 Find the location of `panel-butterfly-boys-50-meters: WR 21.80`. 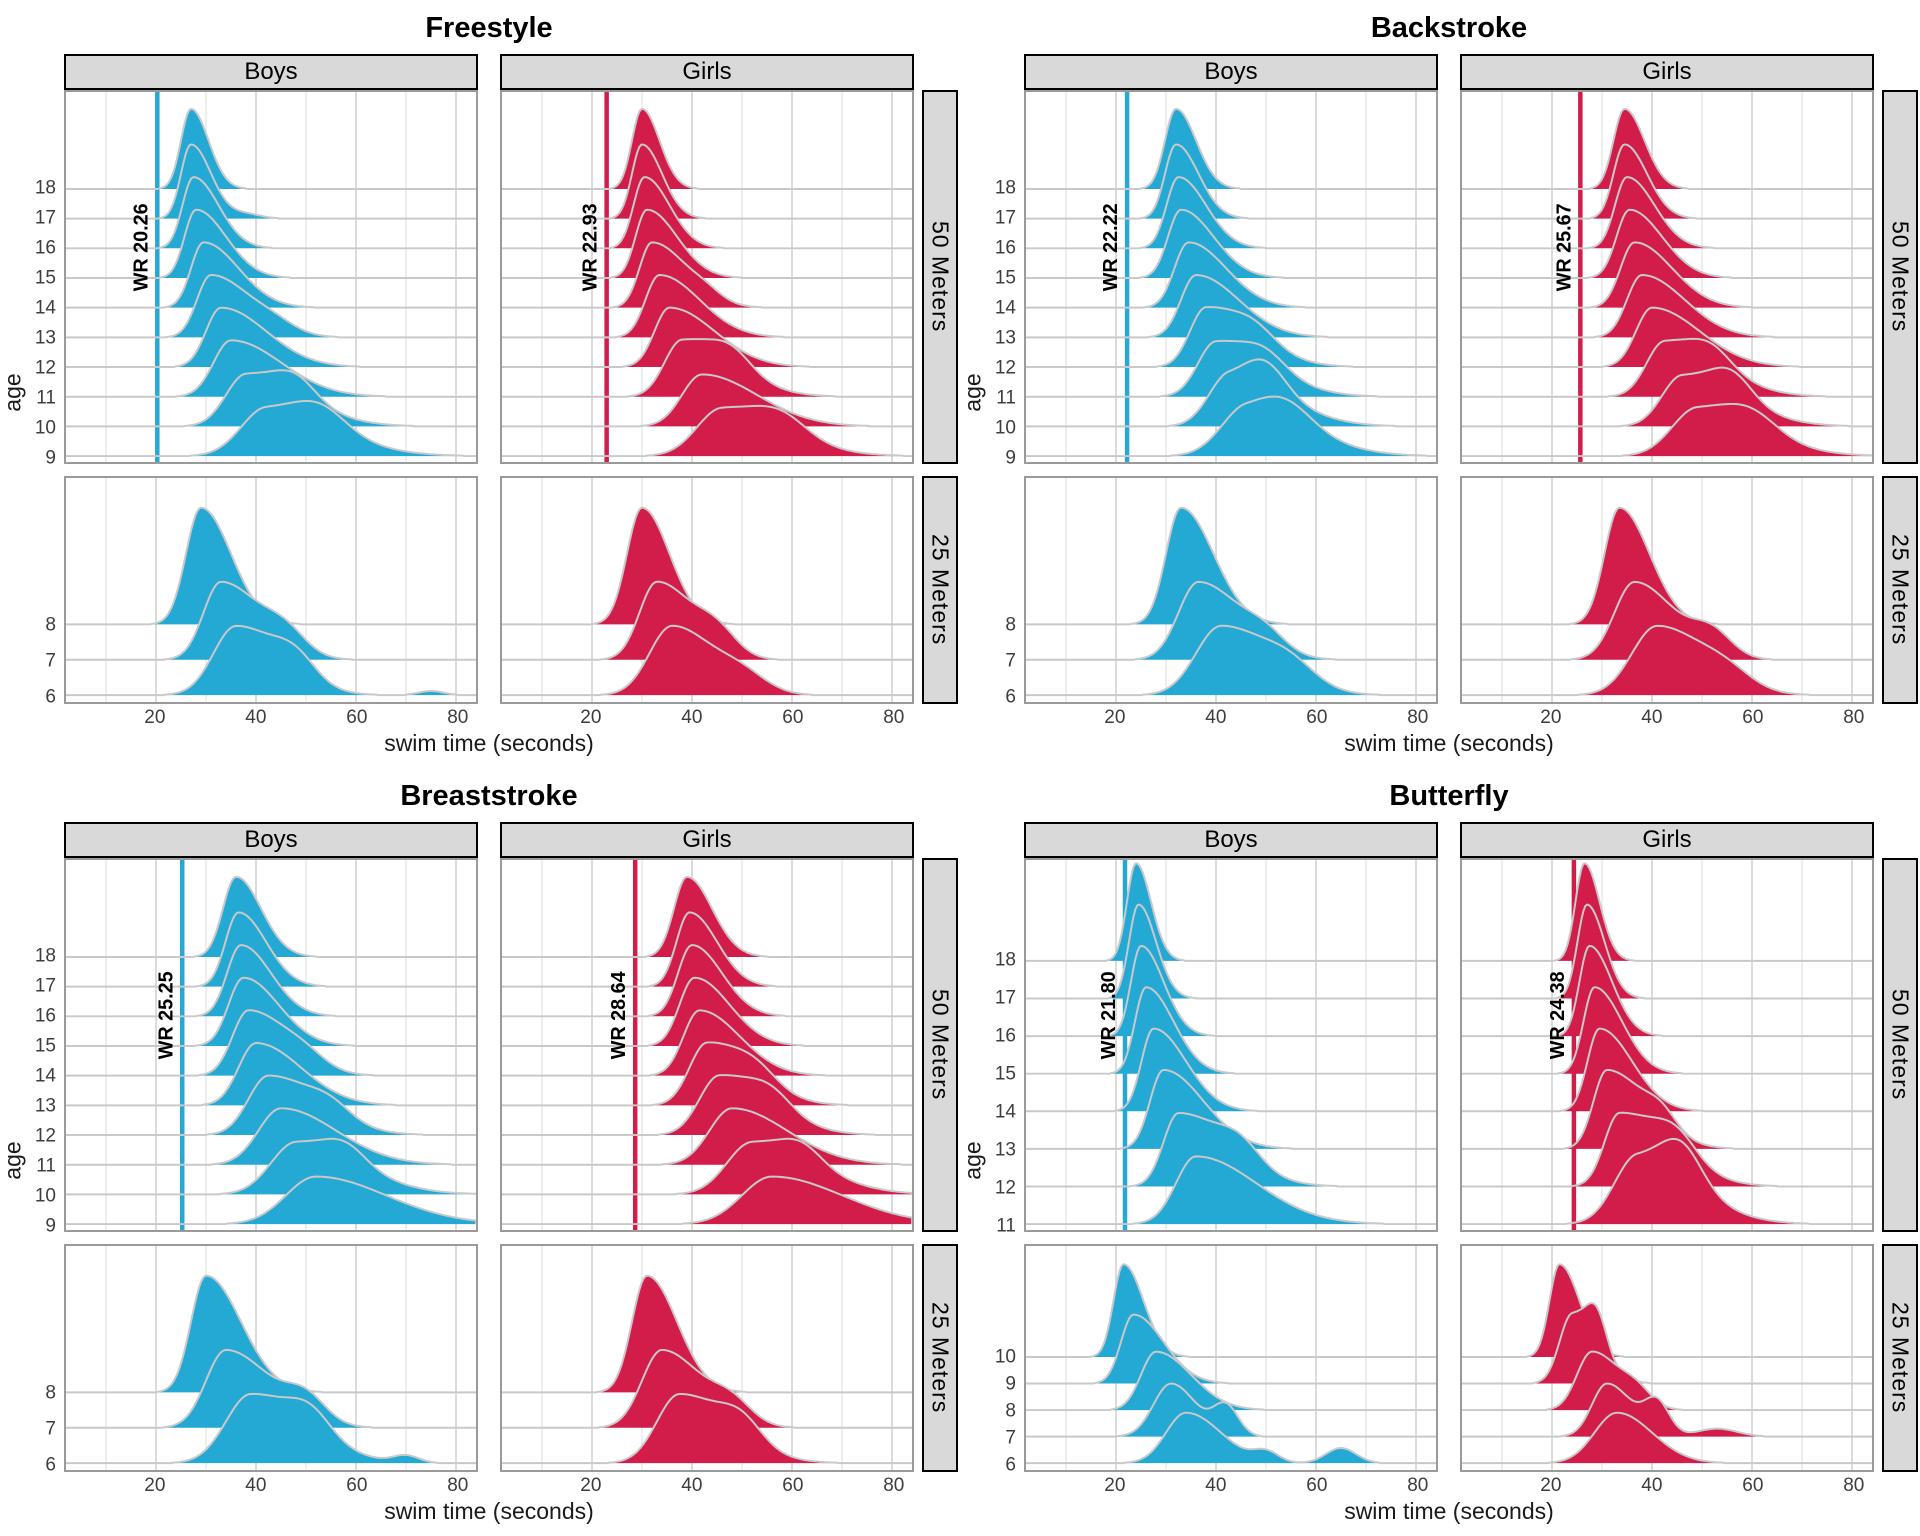

panel-butterfly-boys-50-meters: WR 21.80 is located at coordinates (1231, 1045).